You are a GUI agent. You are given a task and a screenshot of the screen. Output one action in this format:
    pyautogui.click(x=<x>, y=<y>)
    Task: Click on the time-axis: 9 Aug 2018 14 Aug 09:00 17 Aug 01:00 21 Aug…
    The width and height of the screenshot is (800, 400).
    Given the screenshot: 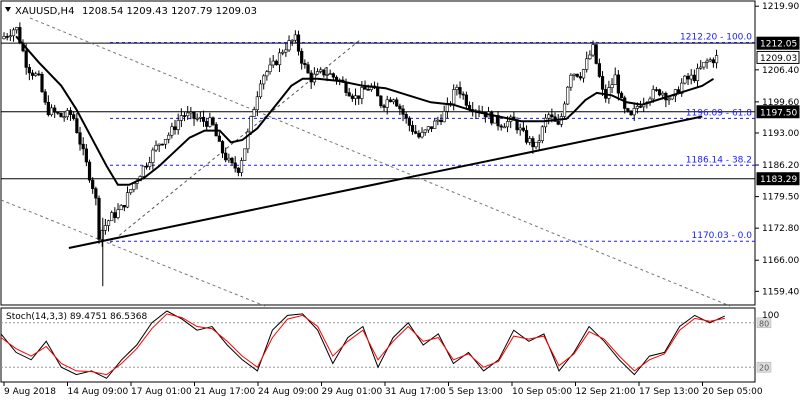 What is the action you would take?
    pyautogui.click(x=383, y=389)
    